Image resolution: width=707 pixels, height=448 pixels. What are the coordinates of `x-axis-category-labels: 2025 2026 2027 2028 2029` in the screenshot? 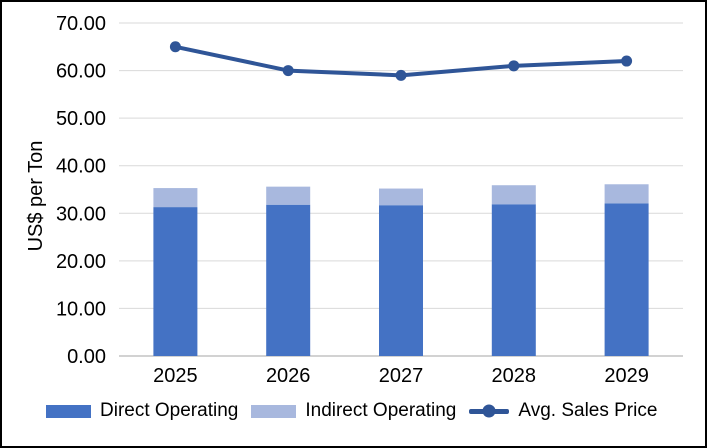 It's located at (401, 376).